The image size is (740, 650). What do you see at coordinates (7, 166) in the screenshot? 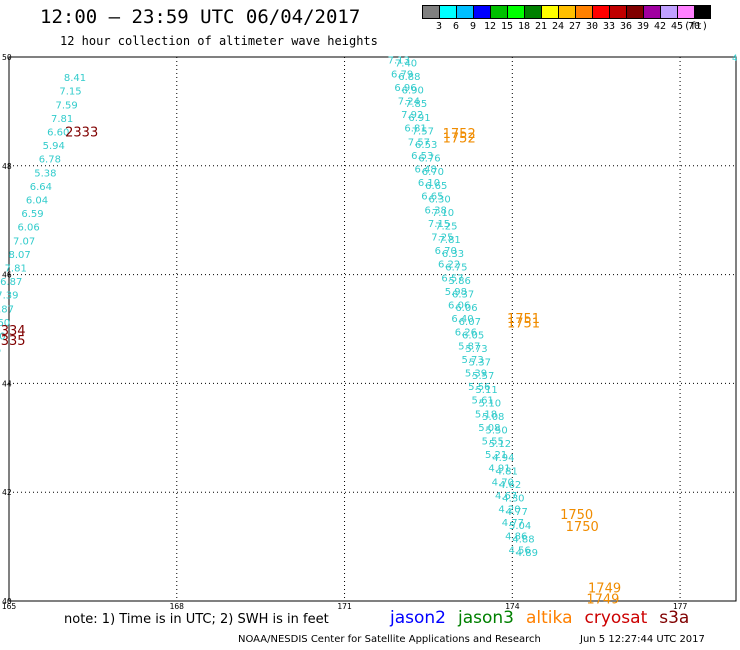
I see `y-tick-label: 48` at bounding box center [7, 166].